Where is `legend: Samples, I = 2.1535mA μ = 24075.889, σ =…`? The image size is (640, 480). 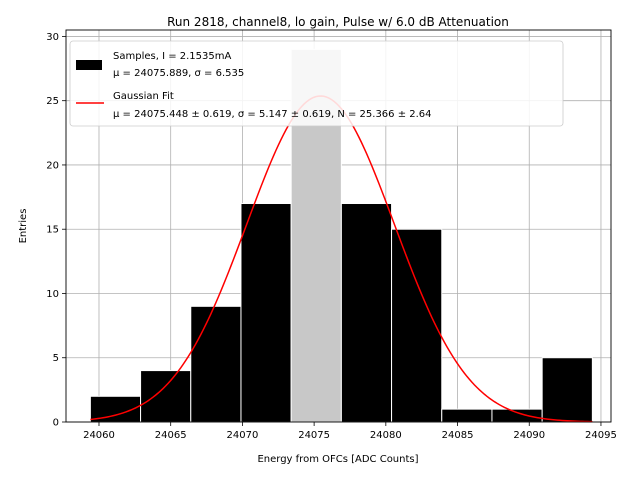
legend: Samples, I = 2.1535mA μ = 24075.889, σ =… is located at coordinates (316, 83).